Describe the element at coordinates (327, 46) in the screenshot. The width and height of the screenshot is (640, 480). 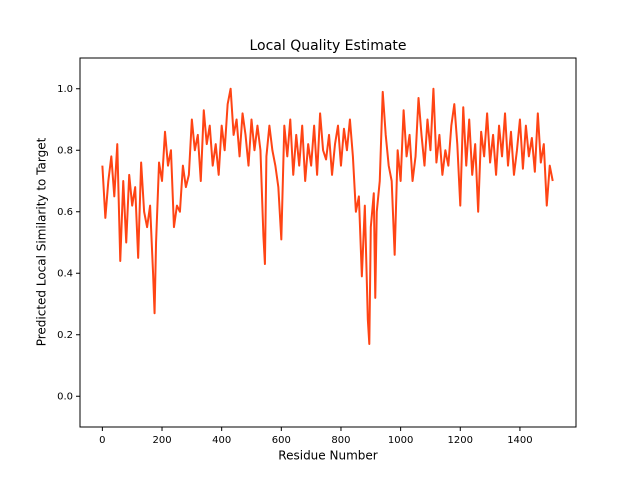
I see `chart-title: Local Quality Estimate` at that location.